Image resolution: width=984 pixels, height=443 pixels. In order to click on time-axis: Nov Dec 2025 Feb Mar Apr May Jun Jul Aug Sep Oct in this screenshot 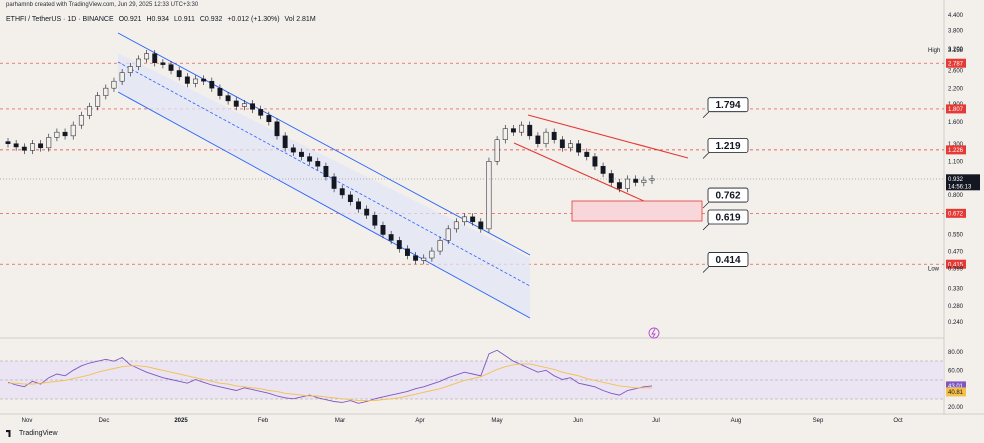, I will do `click(462, 421)`.